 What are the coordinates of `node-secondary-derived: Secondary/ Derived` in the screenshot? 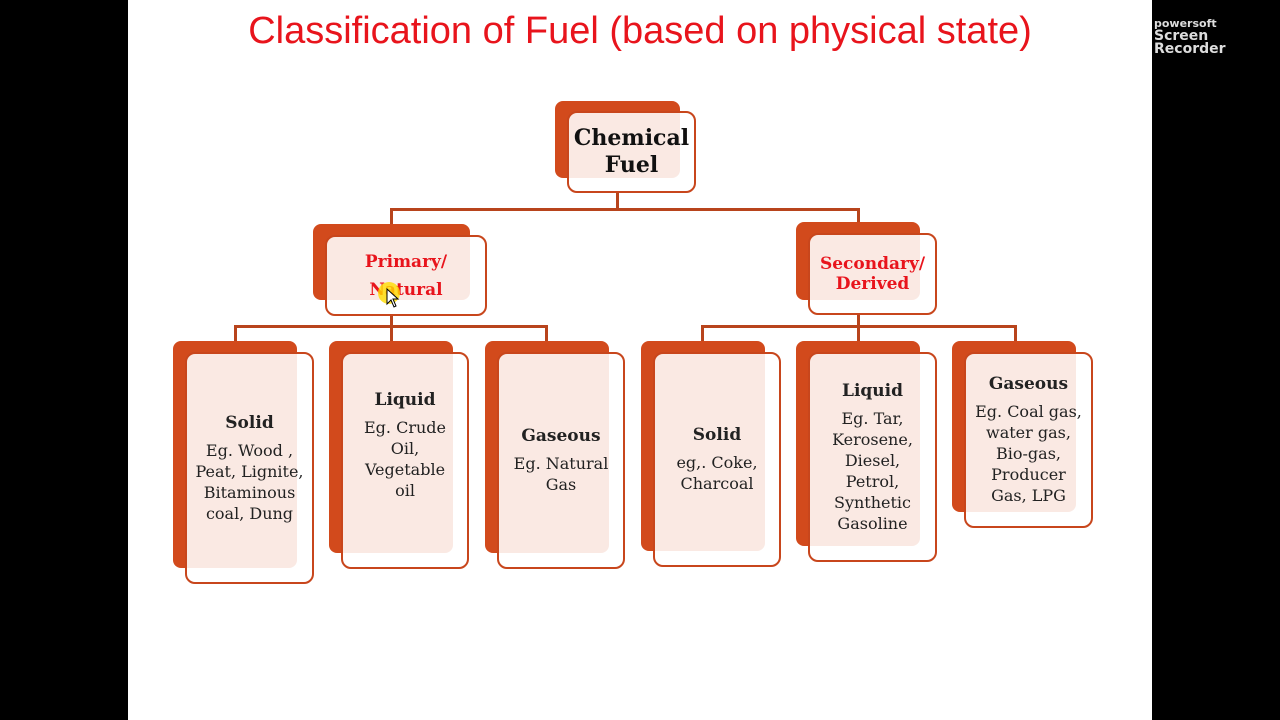 It's located at (872, 274).